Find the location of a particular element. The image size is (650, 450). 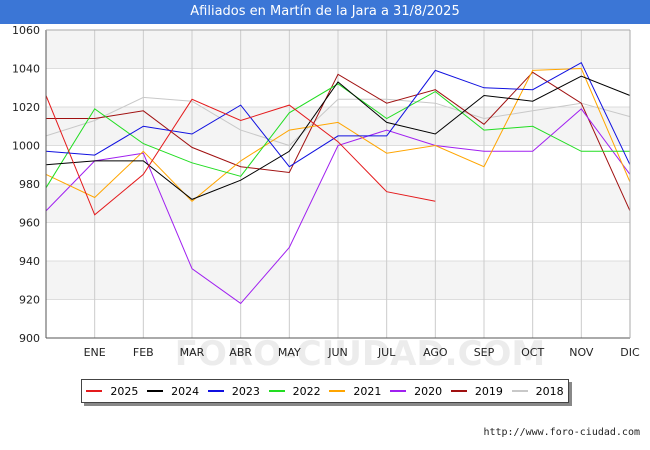

x-tick-label: JUN is located at coordinates (337, 352).